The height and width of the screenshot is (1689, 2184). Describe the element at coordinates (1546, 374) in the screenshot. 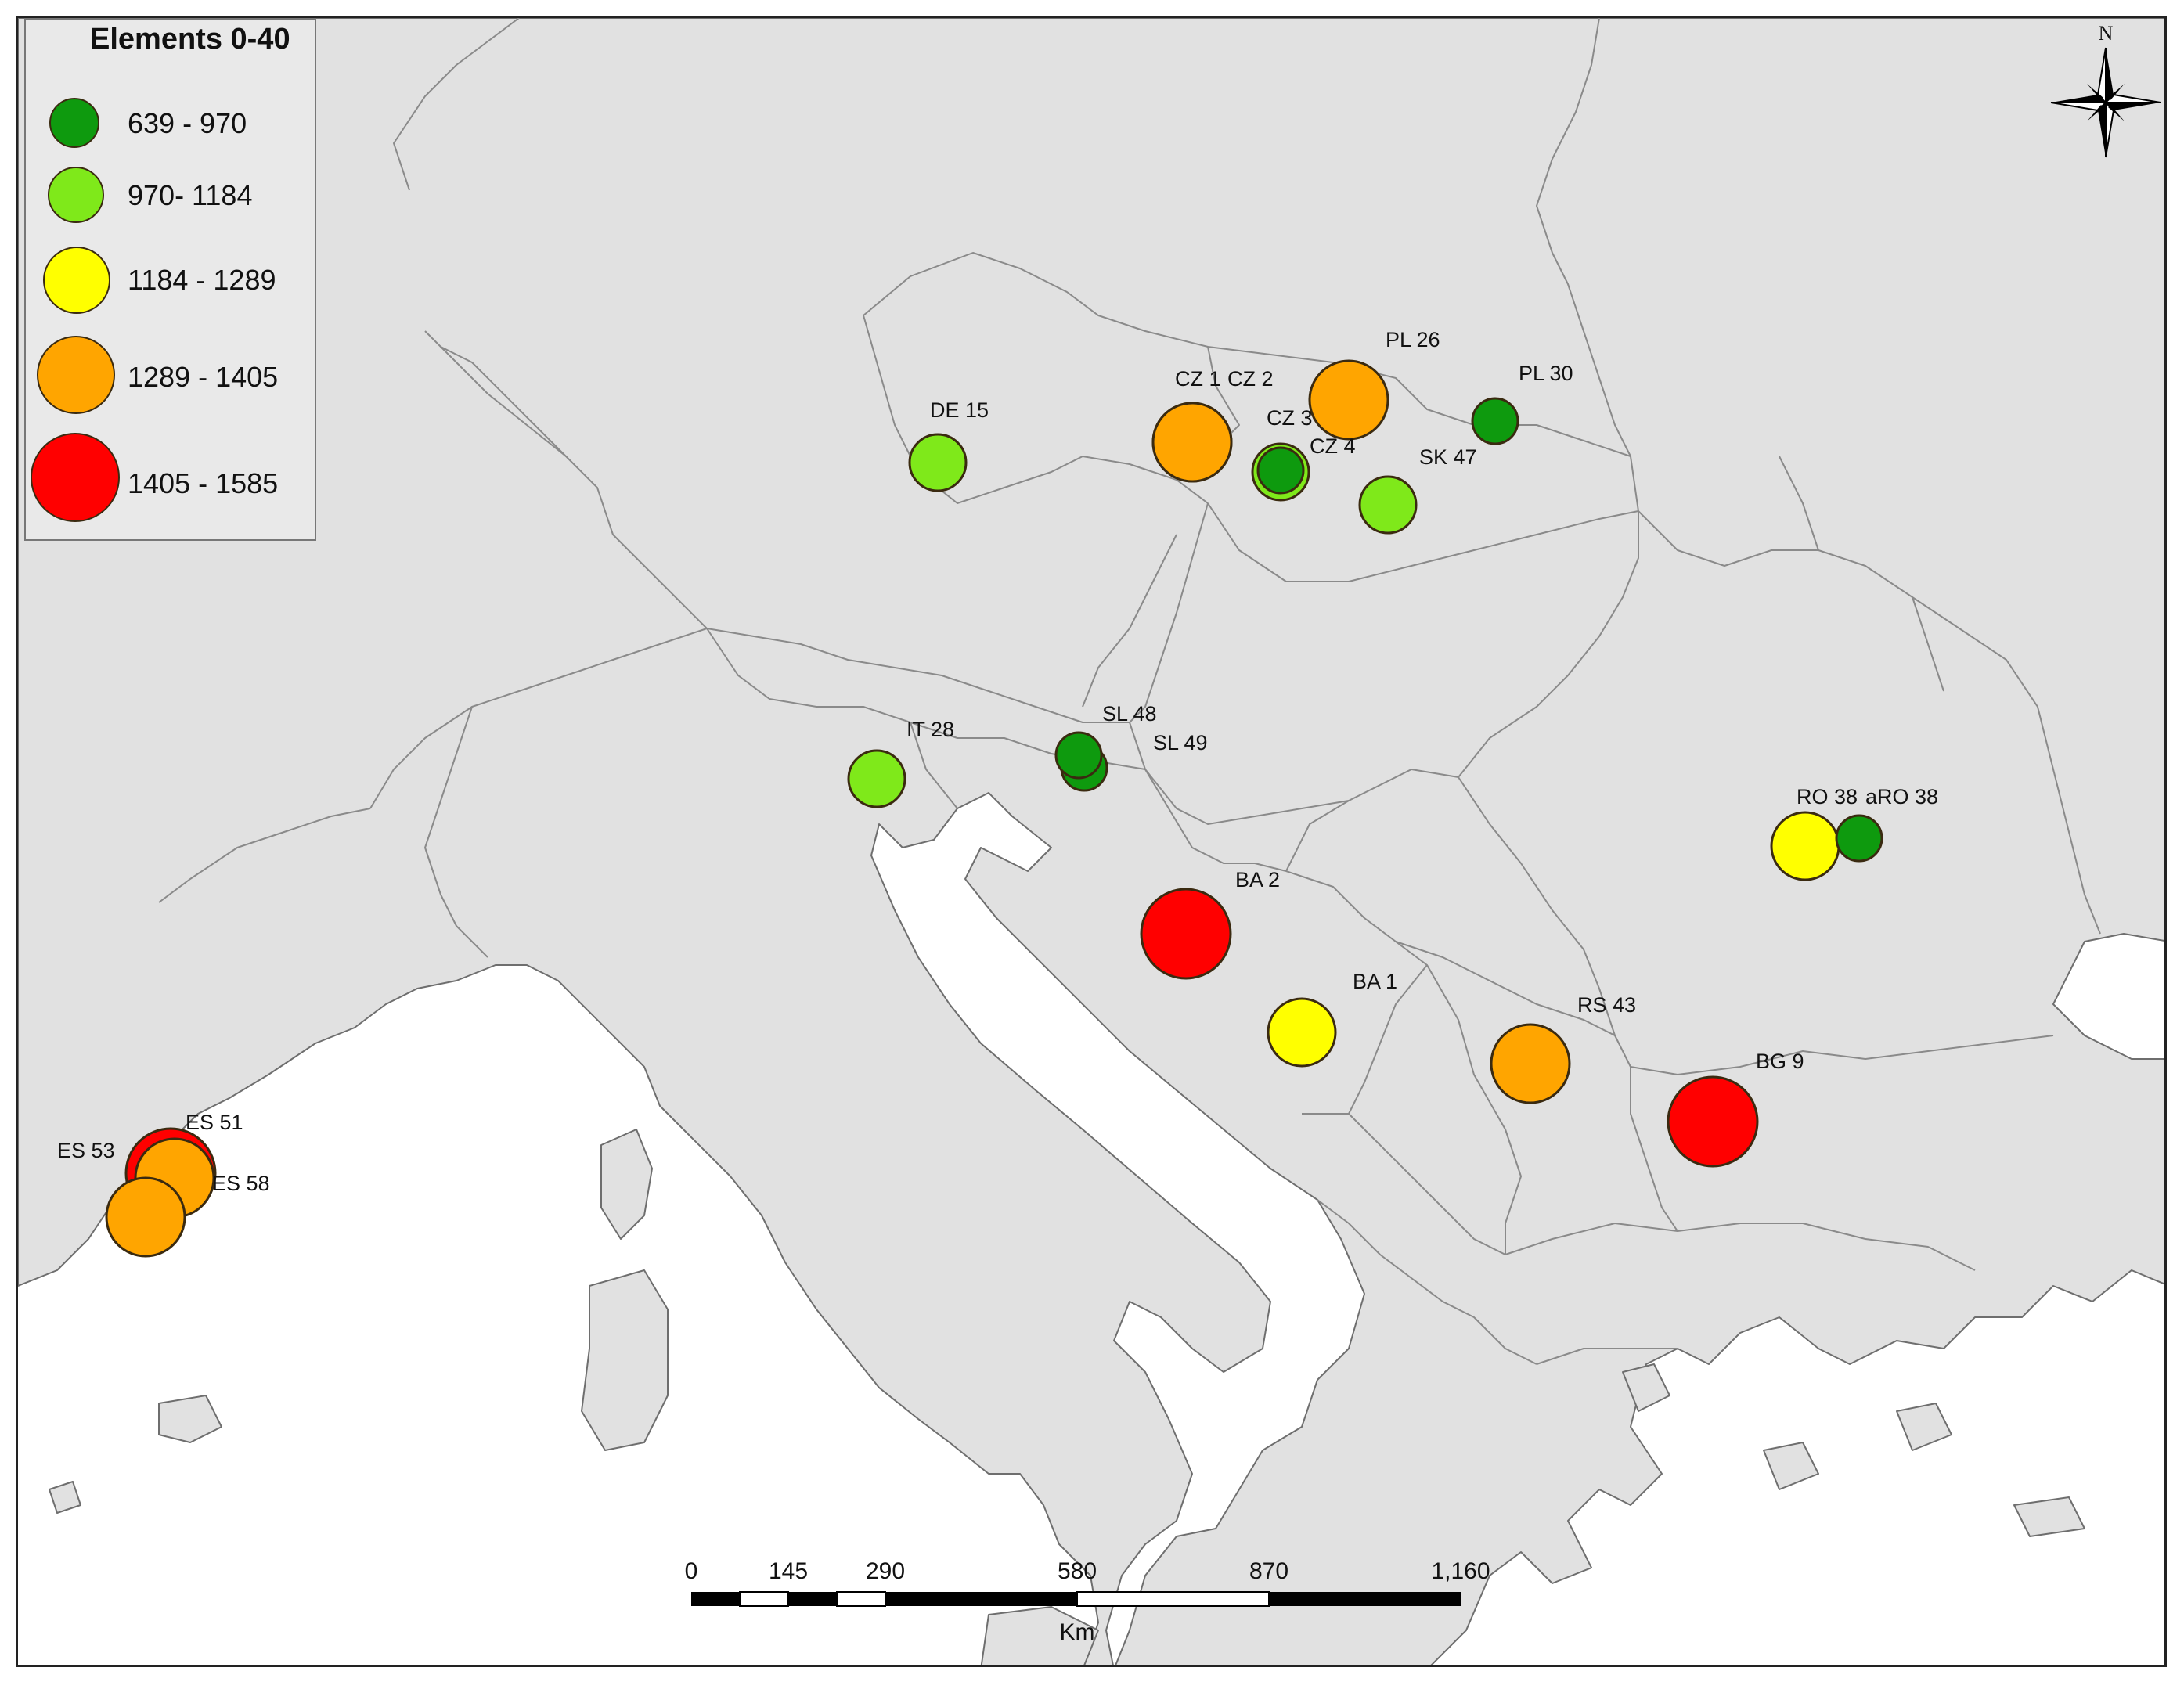

I see `site-label-pl-30: PL 30` at that location.